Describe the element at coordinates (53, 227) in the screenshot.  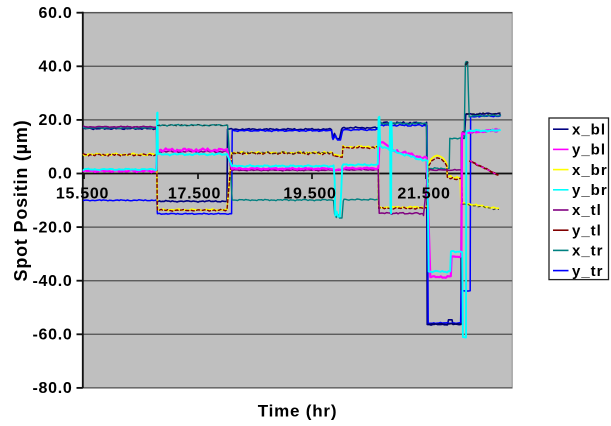
I see `svg-text: -20.0` at that location.